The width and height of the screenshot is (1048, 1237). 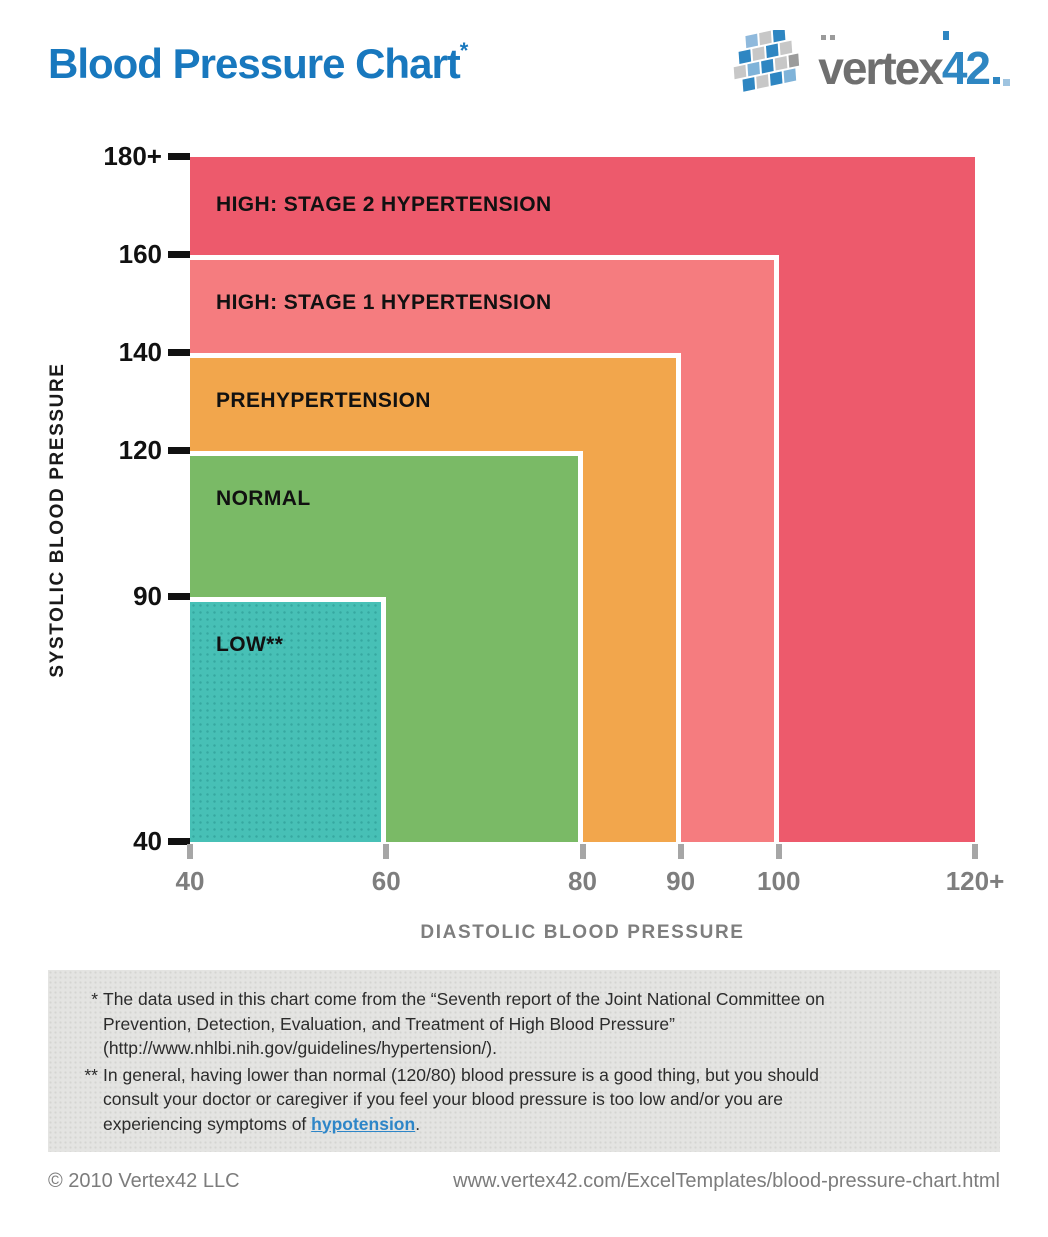 What do you see at coordinates (91, 1074) in the screenshot?
I see `footnote-marker: **` at bounding box center [91, 1074].